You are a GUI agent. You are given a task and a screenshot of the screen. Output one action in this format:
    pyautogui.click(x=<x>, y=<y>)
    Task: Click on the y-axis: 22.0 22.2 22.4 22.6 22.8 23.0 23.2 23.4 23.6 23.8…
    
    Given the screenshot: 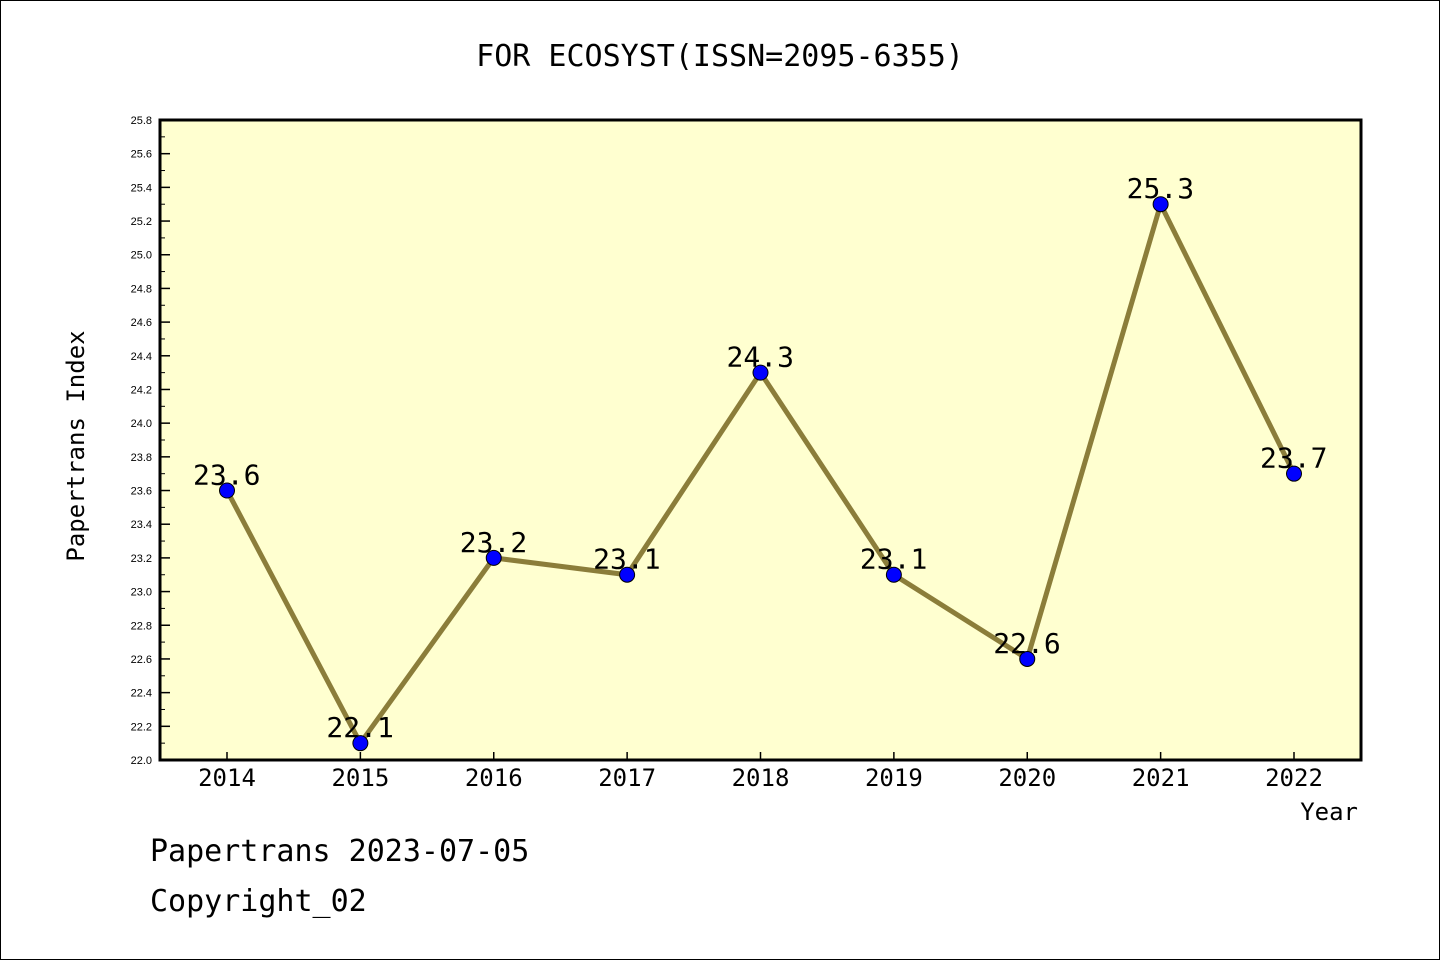 What is the action you would take?
    pyautogui.click(x=150, y=441)
    